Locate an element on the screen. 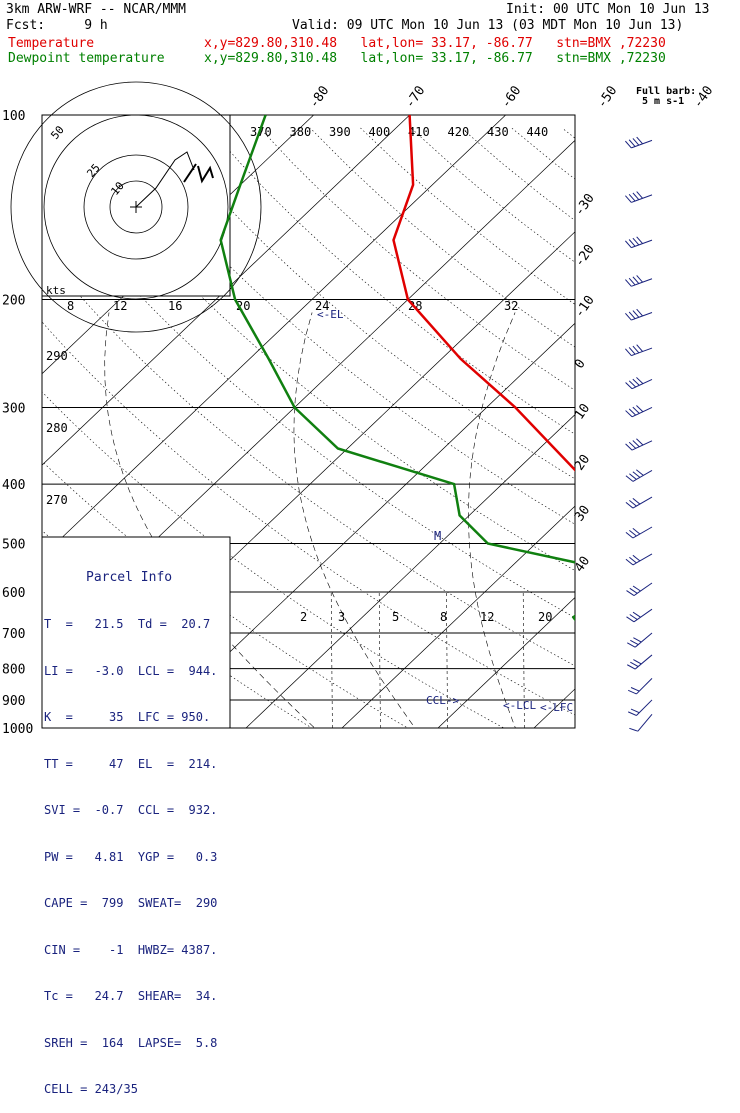 The image size is (740, 1113). theta-tick-label: 390 is located at coordinates (340, 132).